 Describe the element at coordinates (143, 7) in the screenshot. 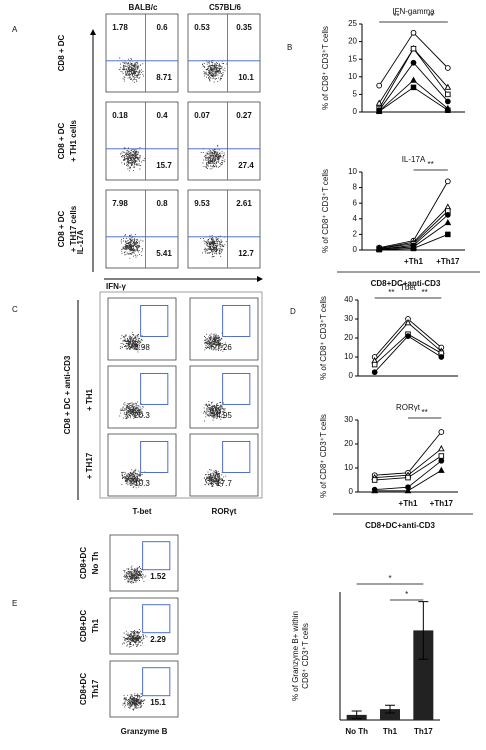

I see `column-header: BALB/c` at that location.